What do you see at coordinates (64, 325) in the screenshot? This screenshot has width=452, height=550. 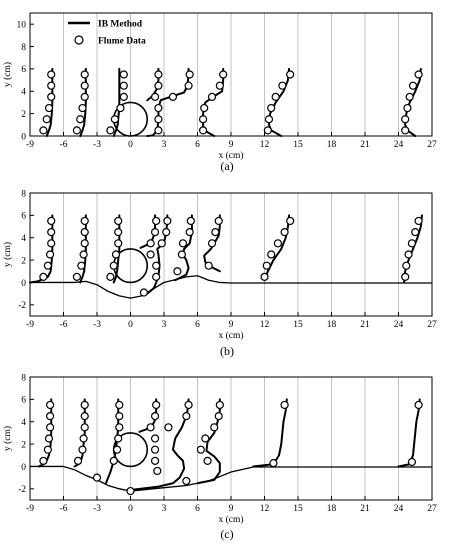 I see `x-tick-label: -6` at bounding box center [64, 325].